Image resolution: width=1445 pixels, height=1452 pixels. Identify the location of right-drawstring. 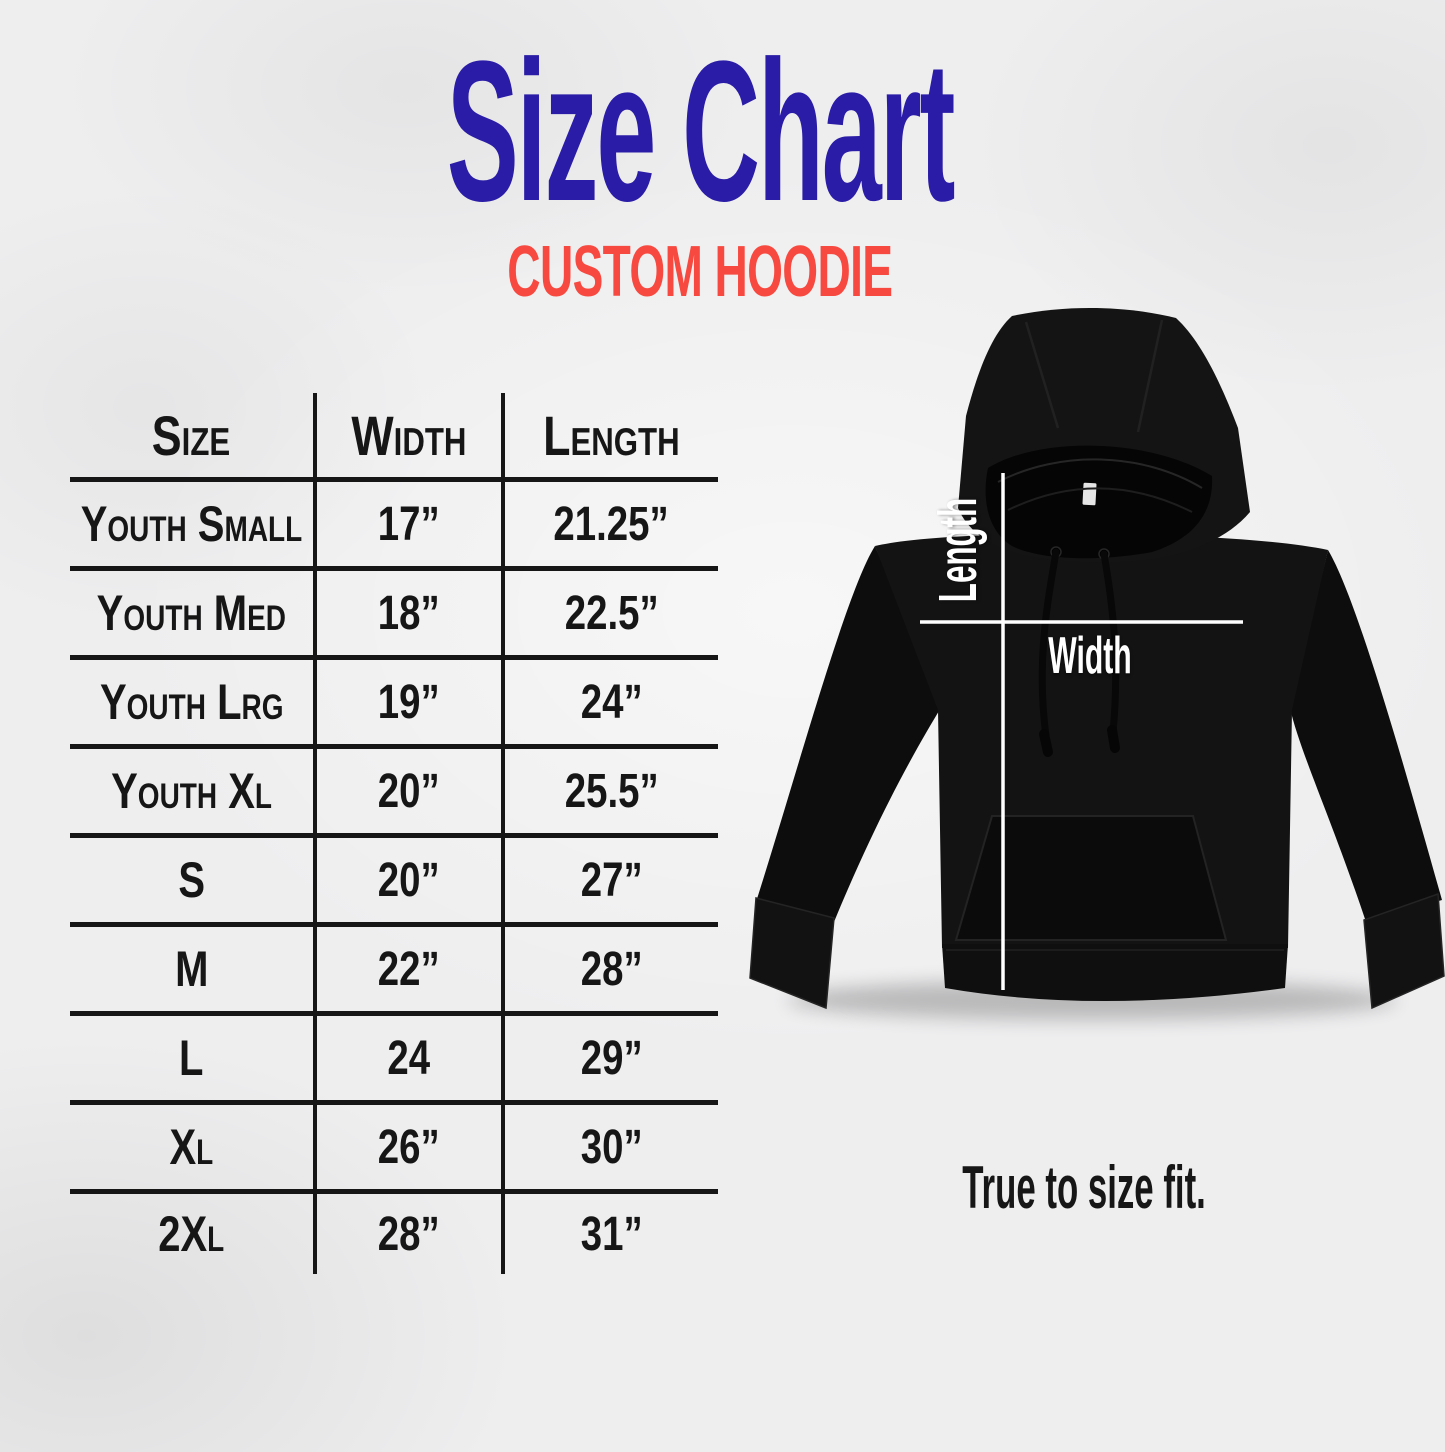
(1110, 643).